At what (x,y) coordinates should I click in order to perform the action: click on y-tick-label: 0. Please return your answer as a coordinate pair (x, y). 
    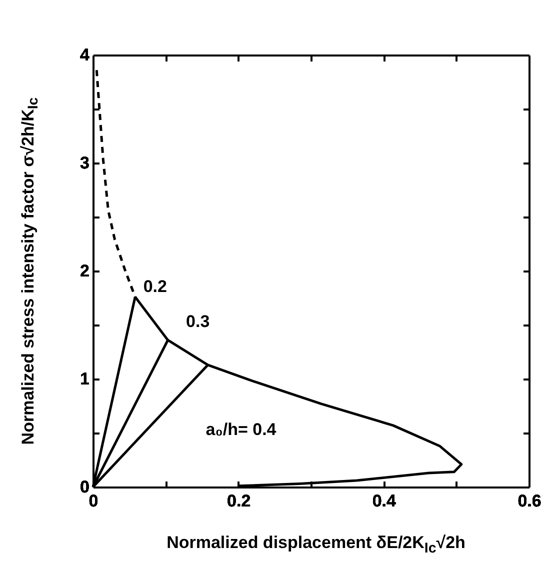
    Looking at the image, I should click on (85, 487).